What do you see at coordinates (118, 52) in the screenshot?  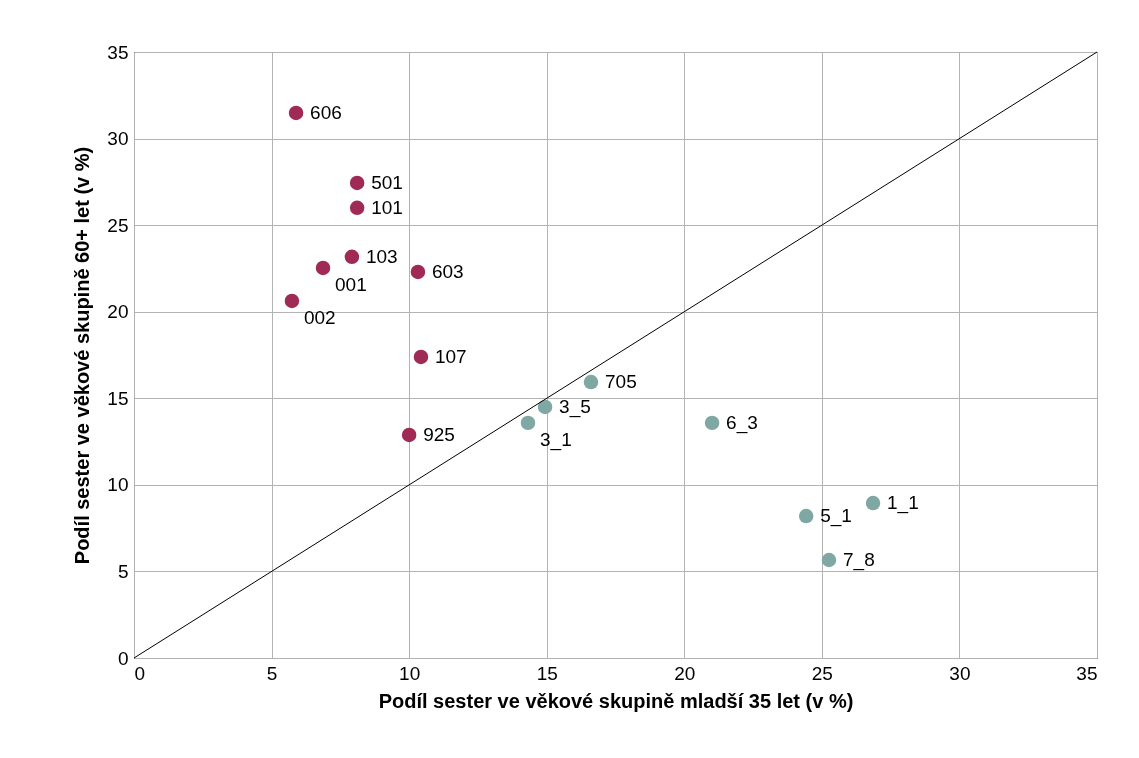 I see `y-tick-label: 35` at bounding box center [118, 52].